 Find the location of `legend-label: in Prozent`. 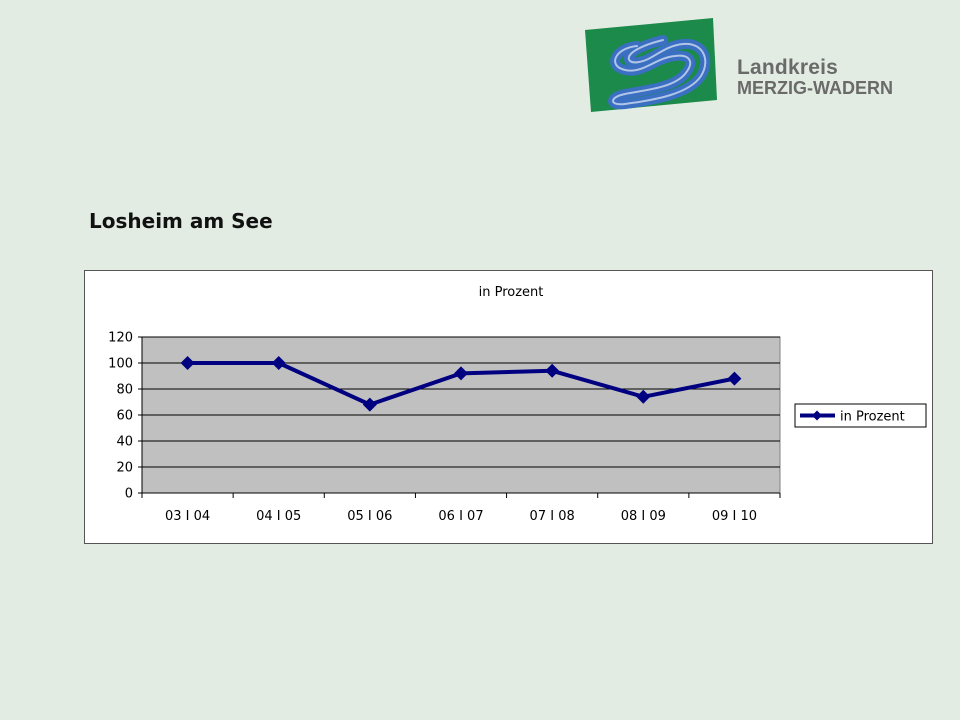

legend-label: in Prozent is located at coordinates (872, 417).